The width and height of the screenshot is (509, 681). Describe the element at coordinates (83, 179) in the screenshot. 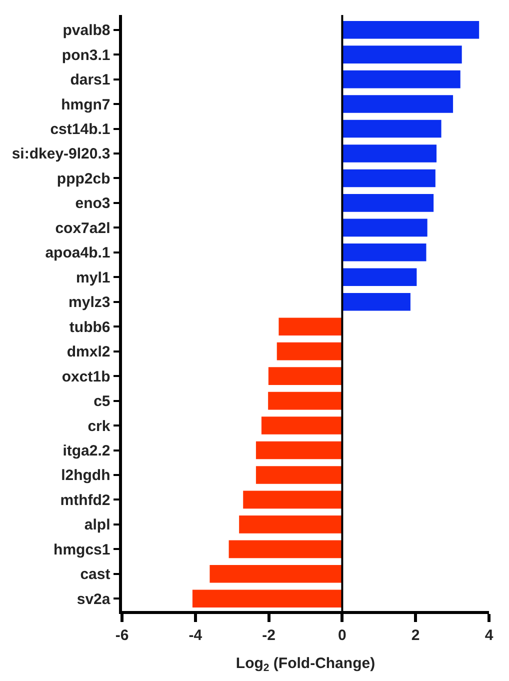

I see `y-tick-label: ppp2cb` at that location.